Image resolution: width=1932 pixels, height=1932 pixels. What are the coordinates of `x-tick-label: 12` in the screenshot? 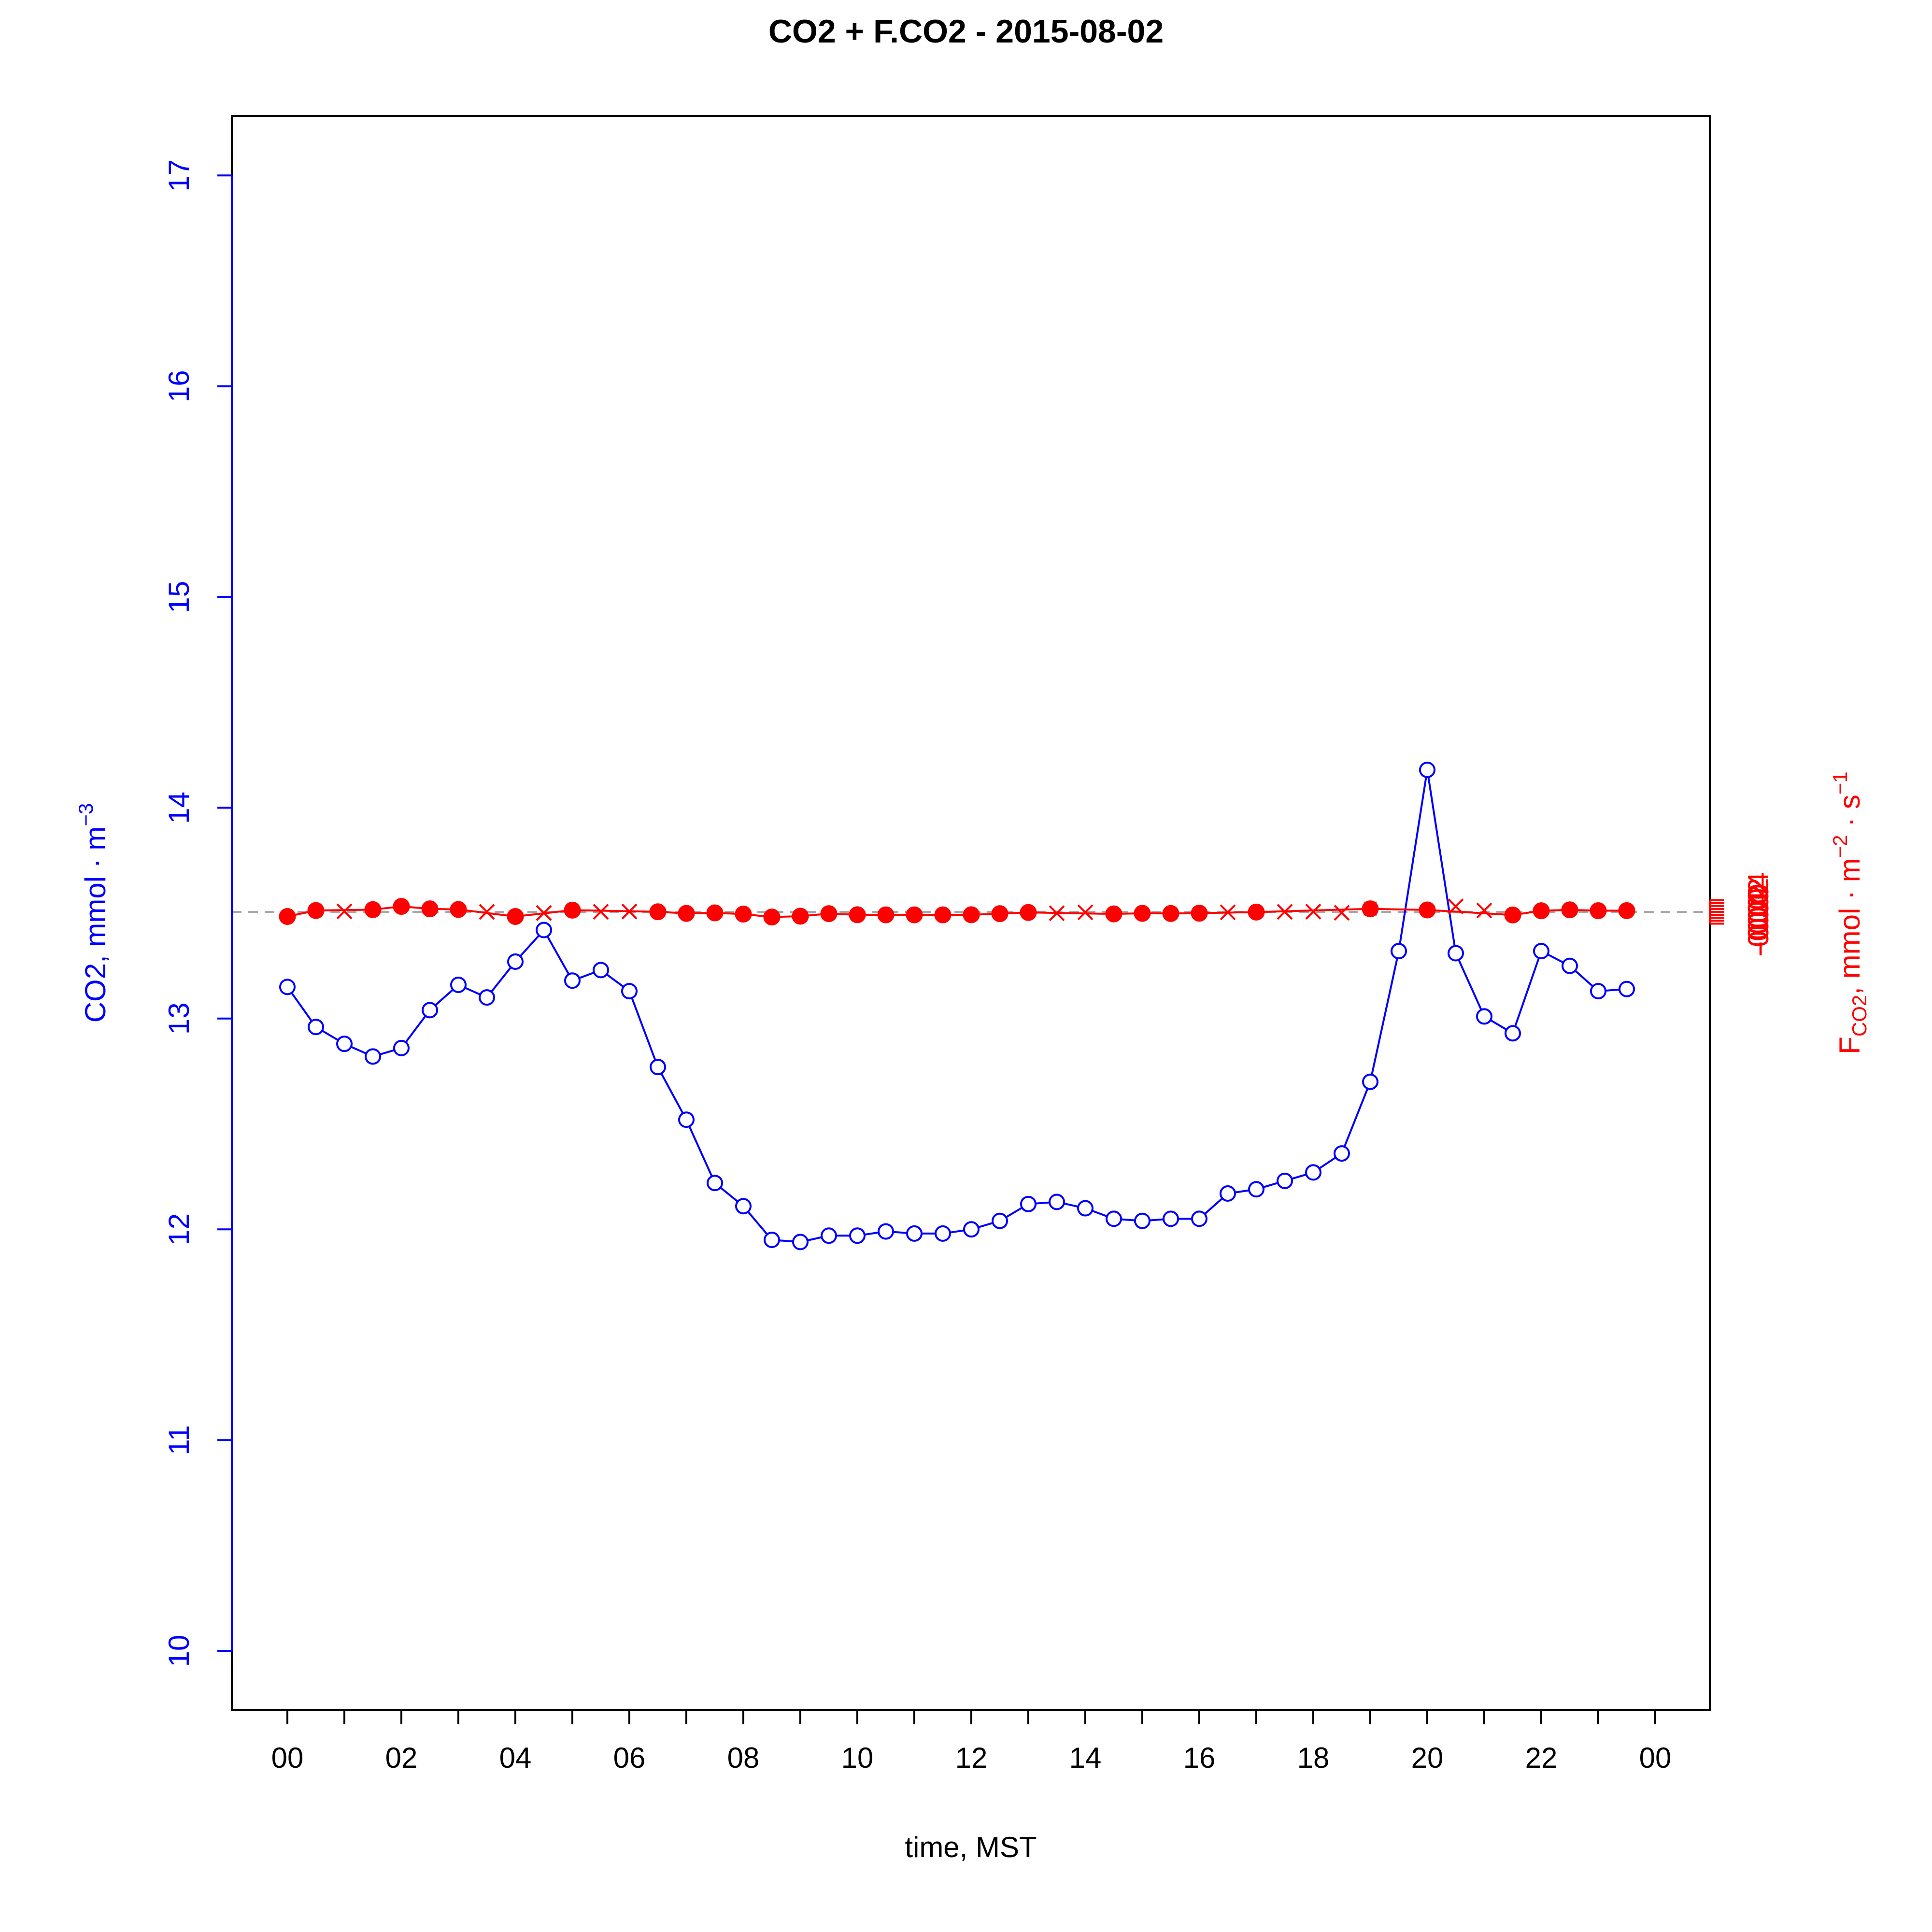 It's located at (971, 1758).